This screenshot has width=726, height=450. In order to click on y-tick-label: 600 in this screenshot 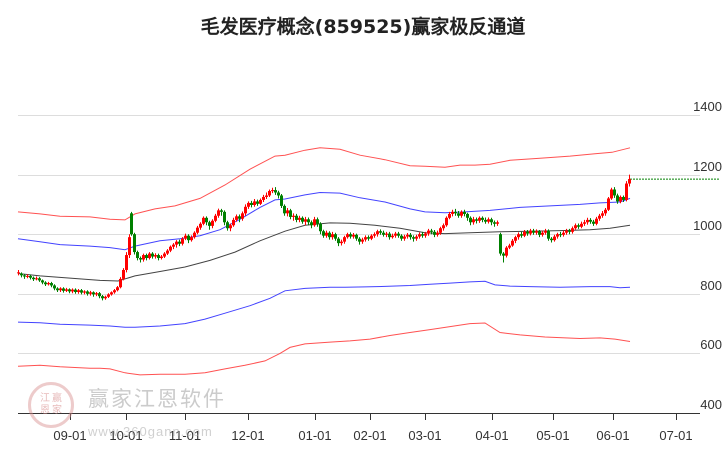, I will do `click(711, 344)`.